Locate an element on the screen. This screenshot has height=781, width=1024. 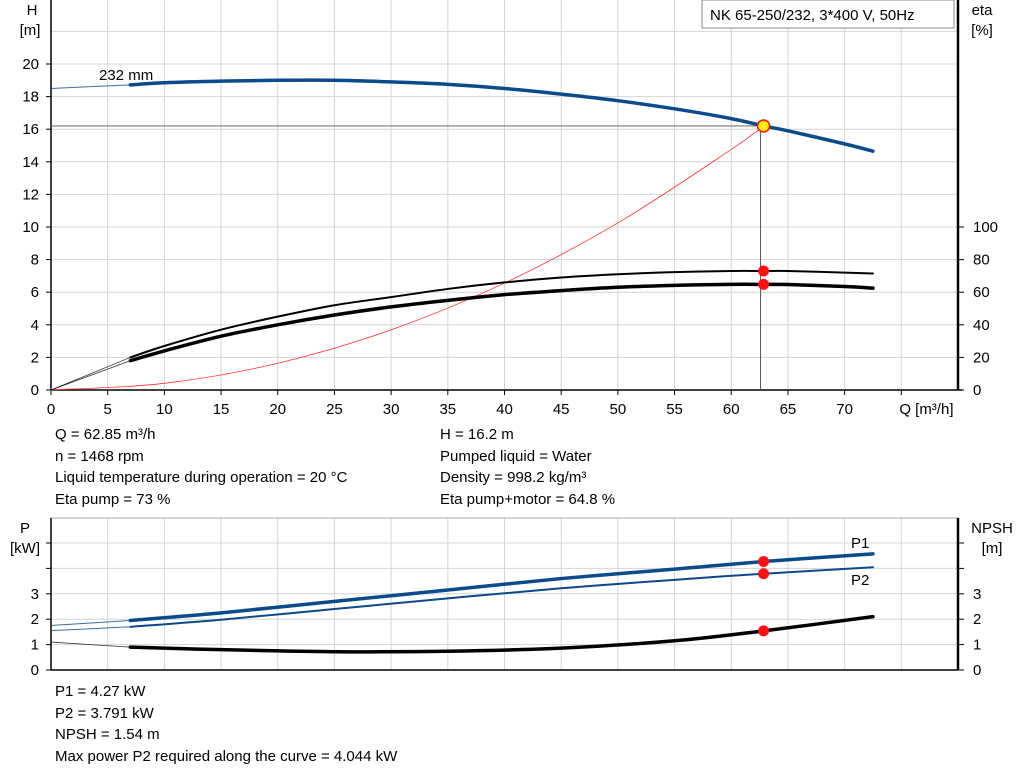
npsh-curve-extension is located at coordinates (90, 644).